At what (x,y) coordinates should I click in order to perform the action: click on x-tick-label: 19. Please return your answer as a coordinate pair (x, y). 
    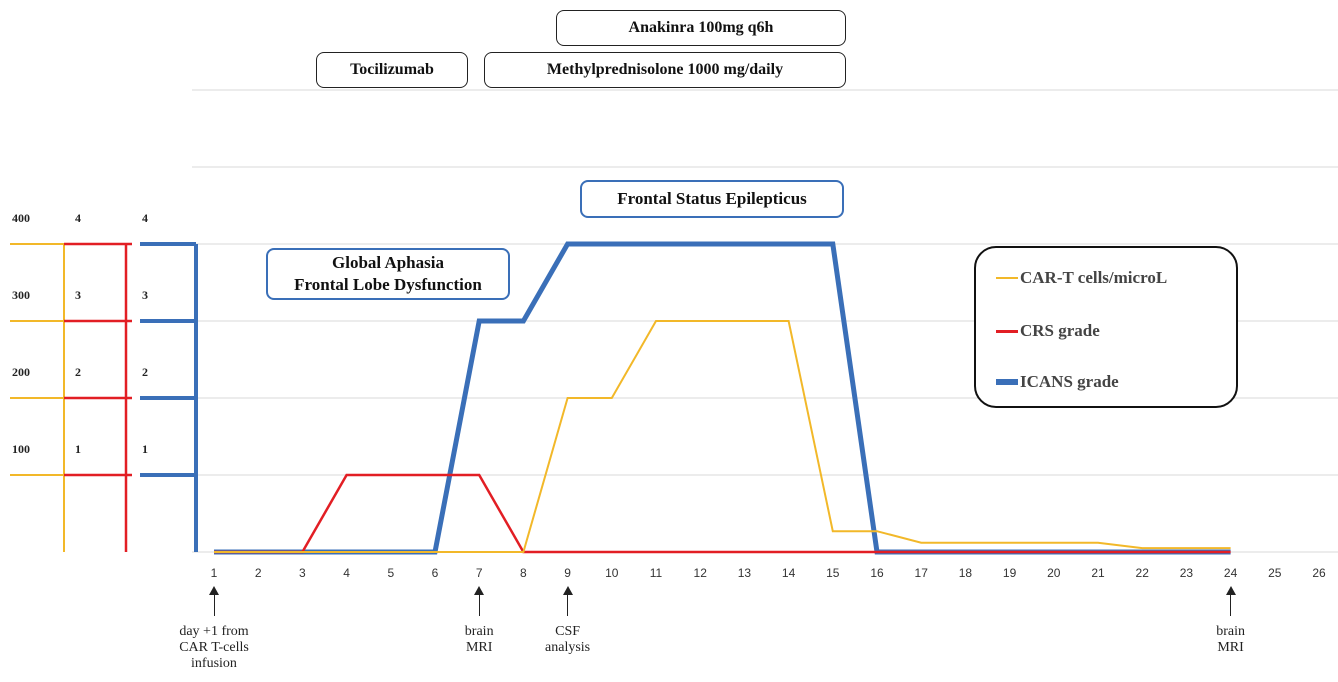
    Looking at the image, I should click on (1010, 573).